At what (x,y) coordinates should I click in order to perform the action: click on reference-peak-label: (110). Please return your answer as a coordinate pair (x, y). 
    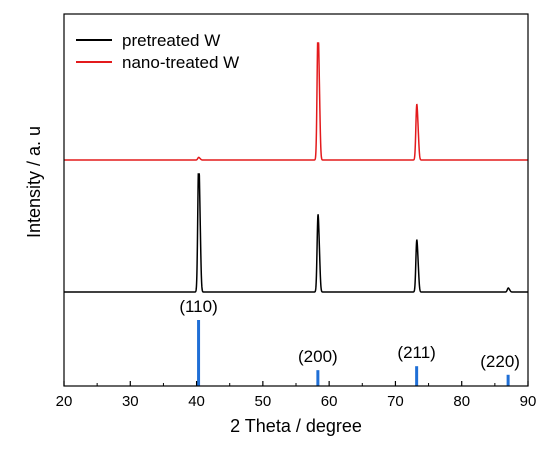
    Looking at the image, I should click on (198, 306).